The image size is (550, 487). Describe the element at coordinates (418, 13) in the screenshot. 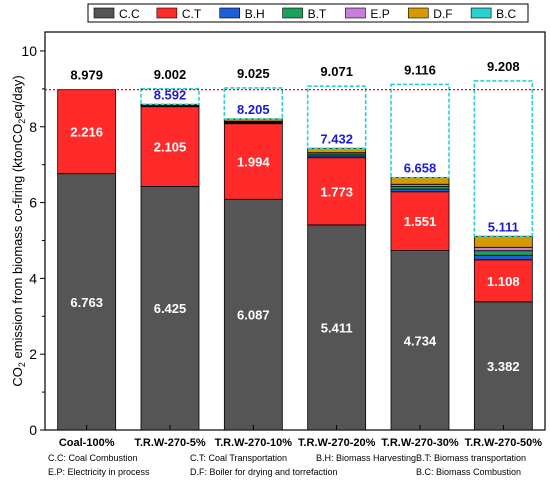

I see `legend-swatch-df` at that location.